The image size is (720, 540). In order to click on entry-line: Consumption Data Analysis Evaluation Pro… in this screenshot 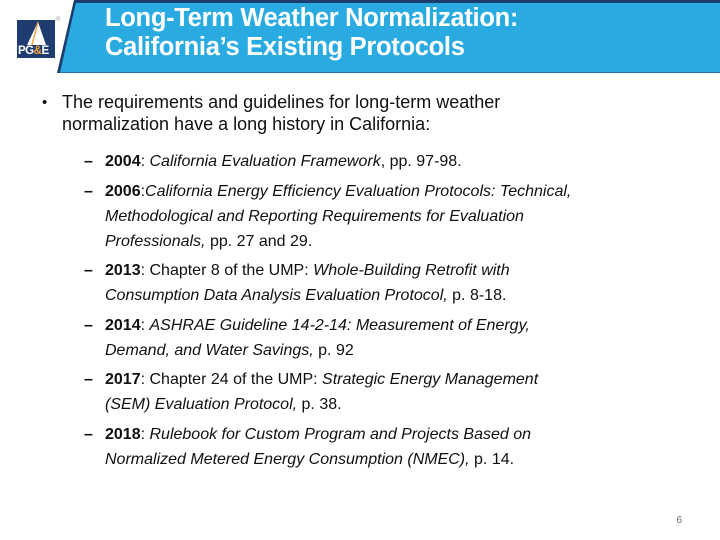, I will do `click(306, 295)`.